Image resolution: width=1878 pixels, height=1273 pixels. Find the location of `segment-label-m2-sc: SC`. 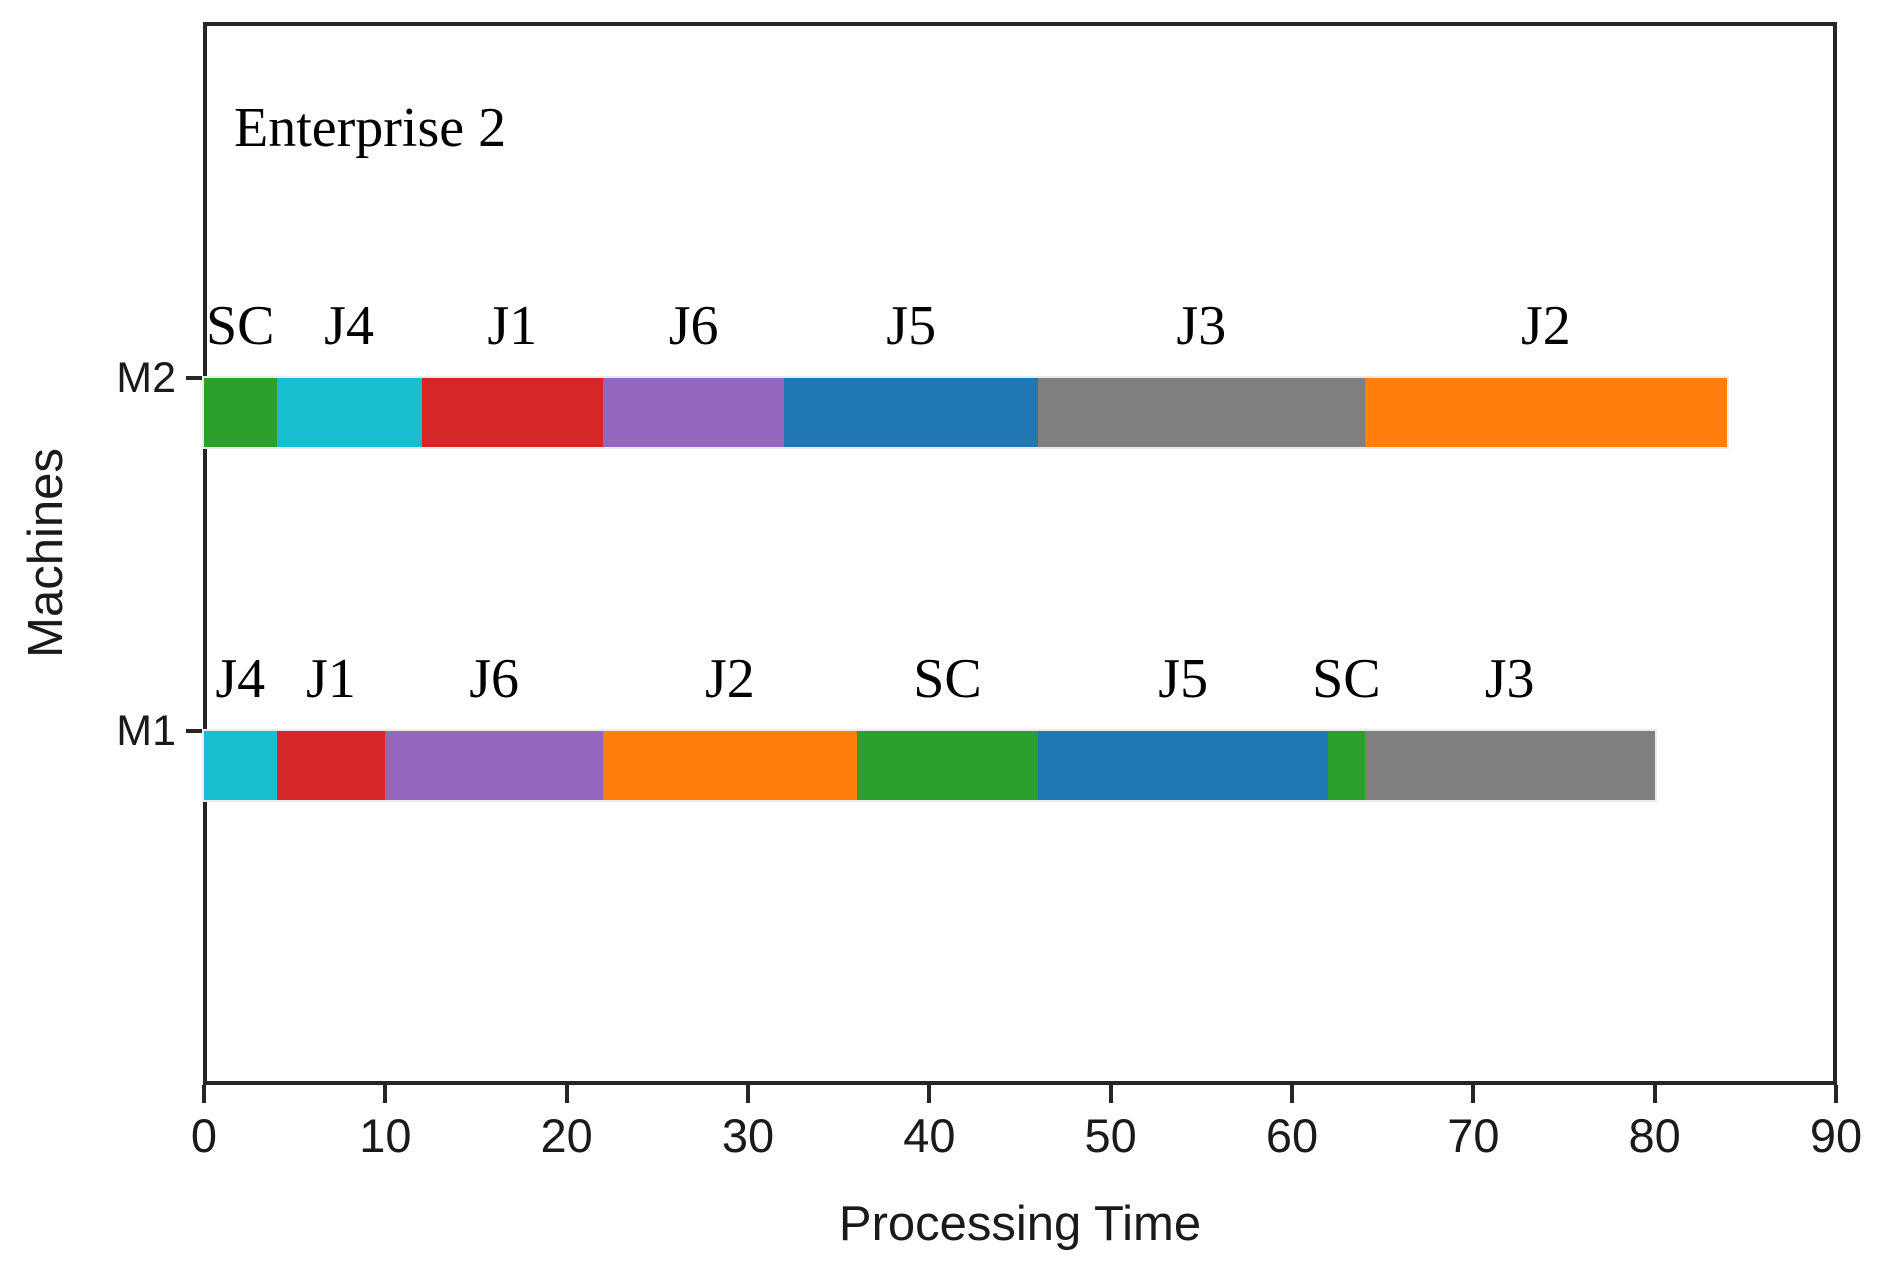

segment-label-m2-sc: SC is located at coordinates (240, 326).